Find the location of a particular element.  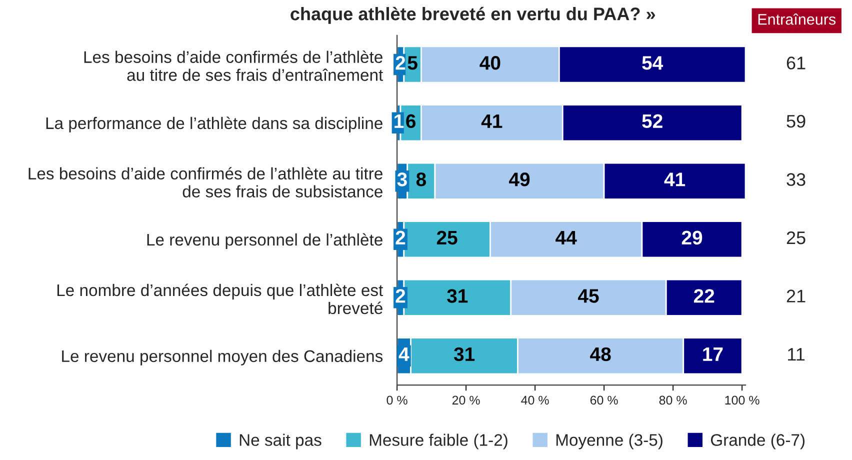

x-tick-label: 60 % is located at coordinates (604, 400).